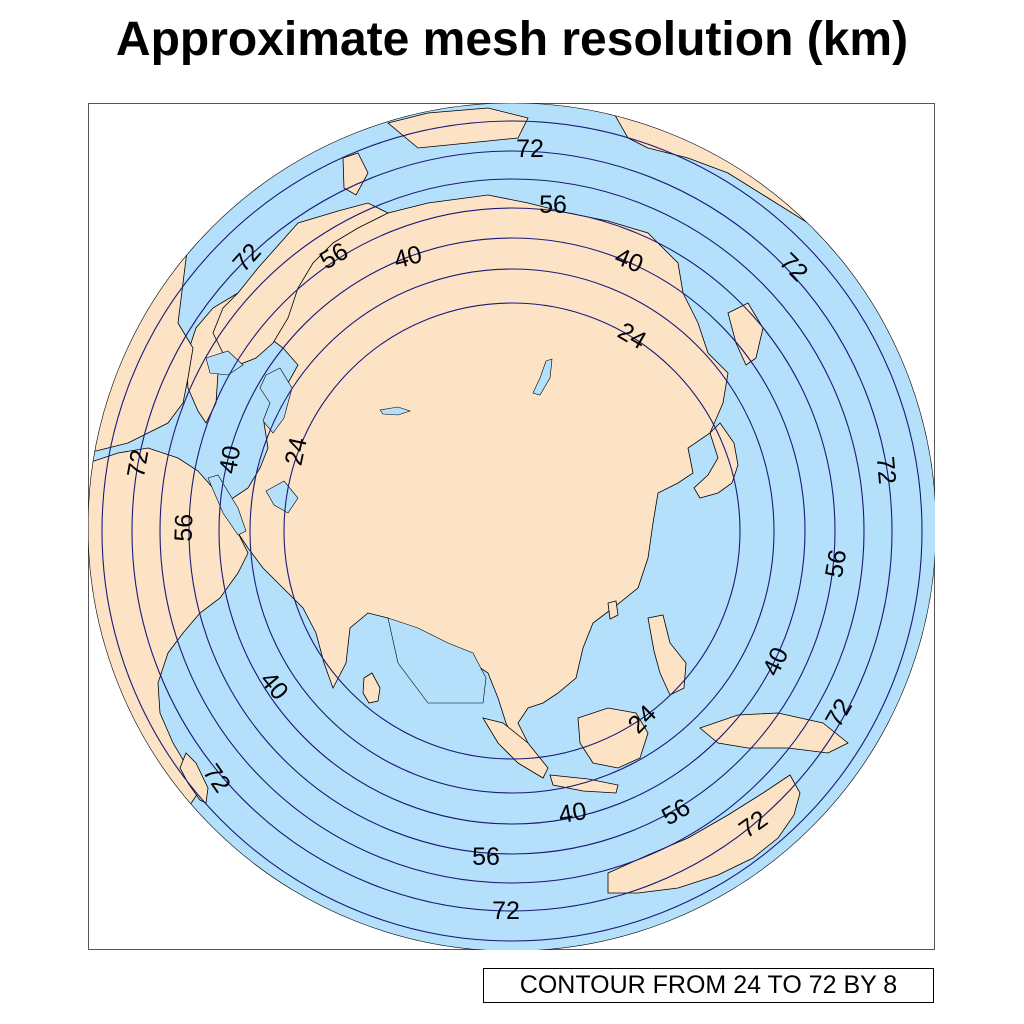 This screenshot has width=1024, height=1024. What do you see at coordinates (515, 748) in the screenshot?
I see `land-sumatra` at bounding box center [515, 748].